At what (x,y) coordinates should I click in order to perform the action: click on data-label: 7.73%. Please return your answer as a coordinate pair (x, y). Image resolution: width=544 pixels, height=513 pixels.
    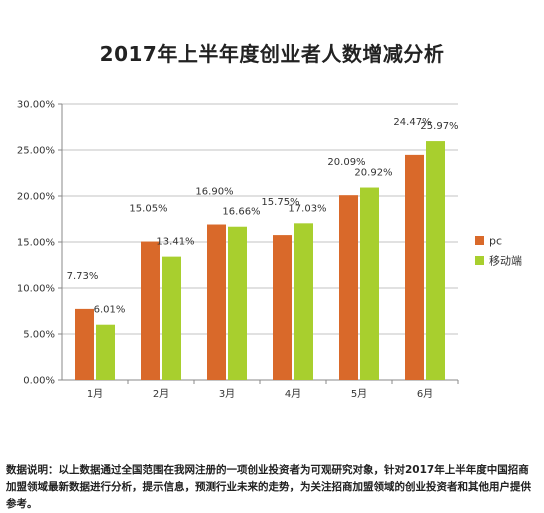
    Looking at the image, I should click on (83, 276).